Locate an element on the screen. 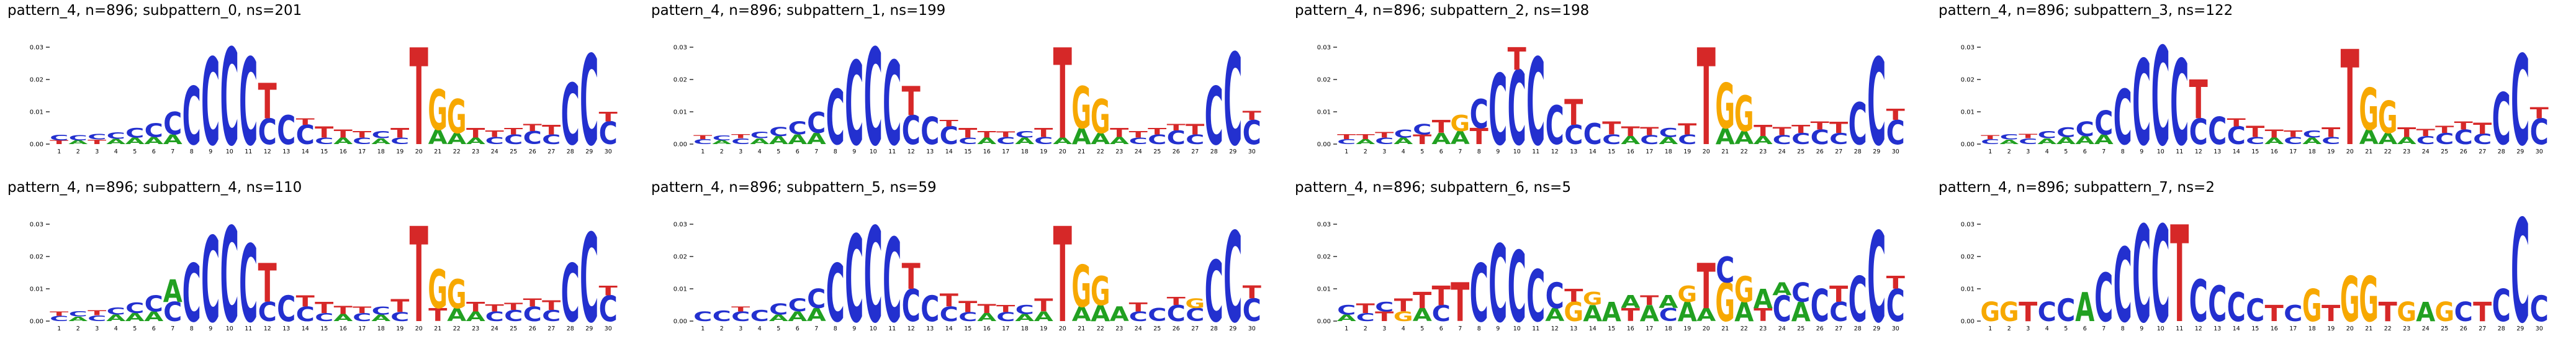  svg-text: 0.01 is located at coordinates (680, 289).